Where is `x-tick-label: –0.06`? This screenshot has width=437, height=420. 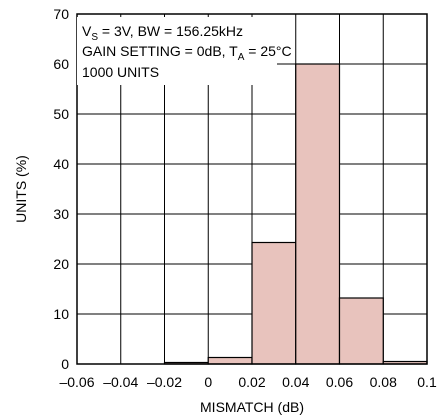
x-tick-label: –0.06 is located at coordinates (76, 382).